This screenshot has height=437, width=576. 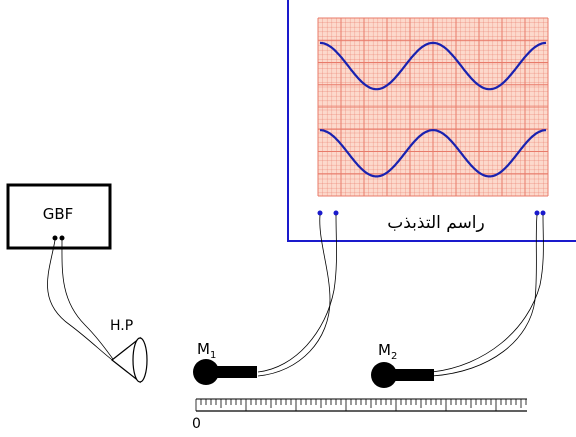 What do you see at coordinates (487, 295) in the screenshot?
I see `microphone-2-cable` at bounding box center [487, 295].